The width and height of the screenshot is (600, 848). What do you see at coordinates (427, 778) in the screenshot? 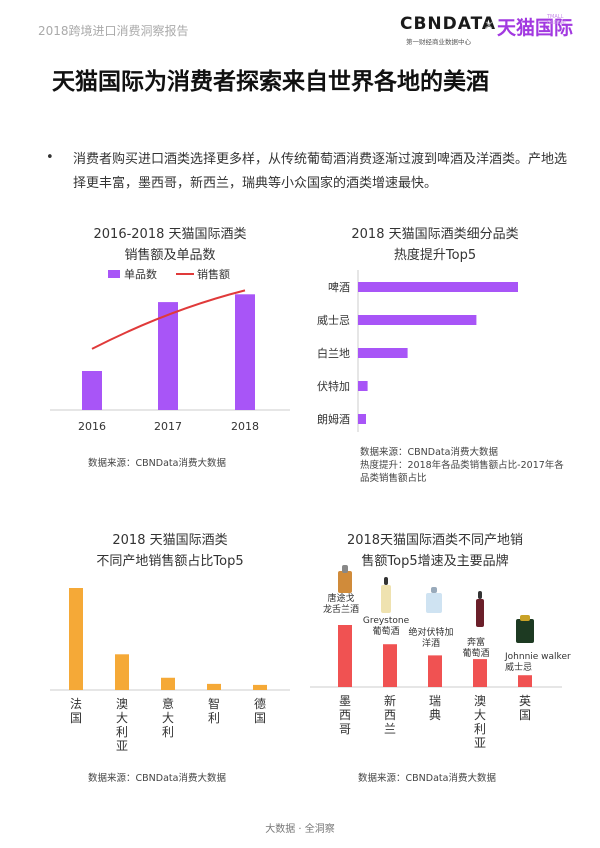
I see `chart4-source: 数据来源：CBNData消费大数据` at bounding box center [427, 778].